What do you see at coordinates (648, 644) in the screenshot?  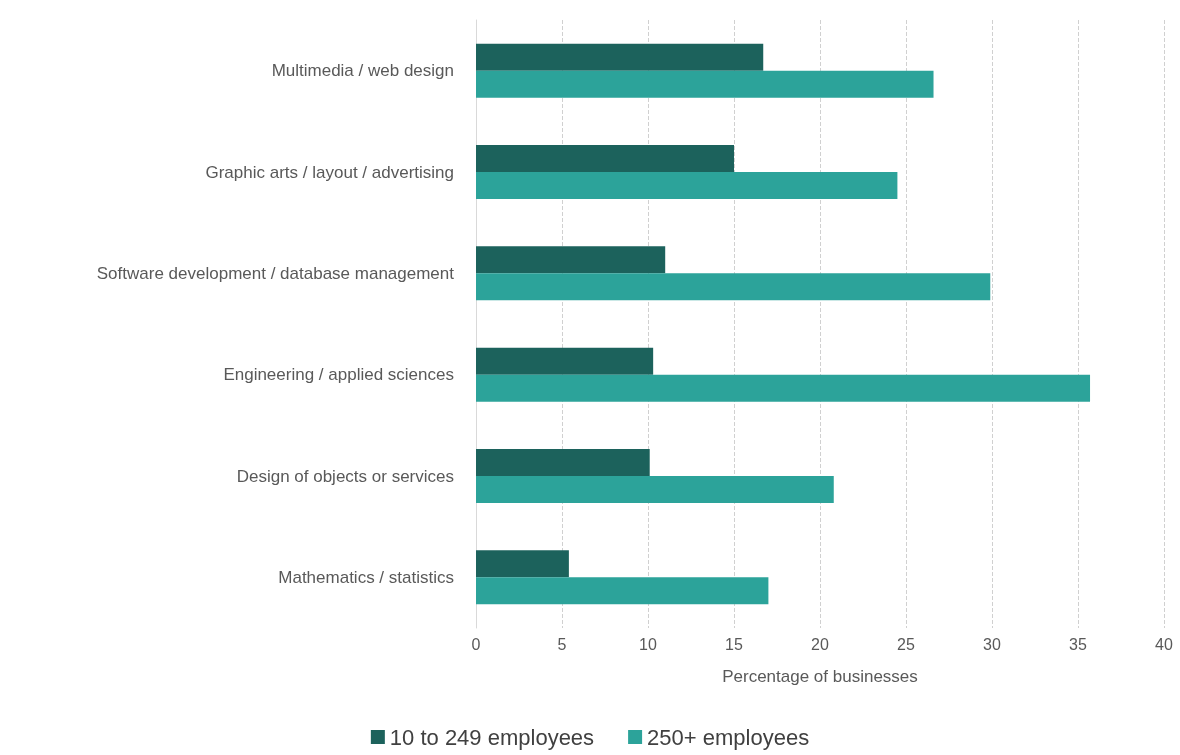 I see `x-tick-label: 10` at bounding box center [648, 644].